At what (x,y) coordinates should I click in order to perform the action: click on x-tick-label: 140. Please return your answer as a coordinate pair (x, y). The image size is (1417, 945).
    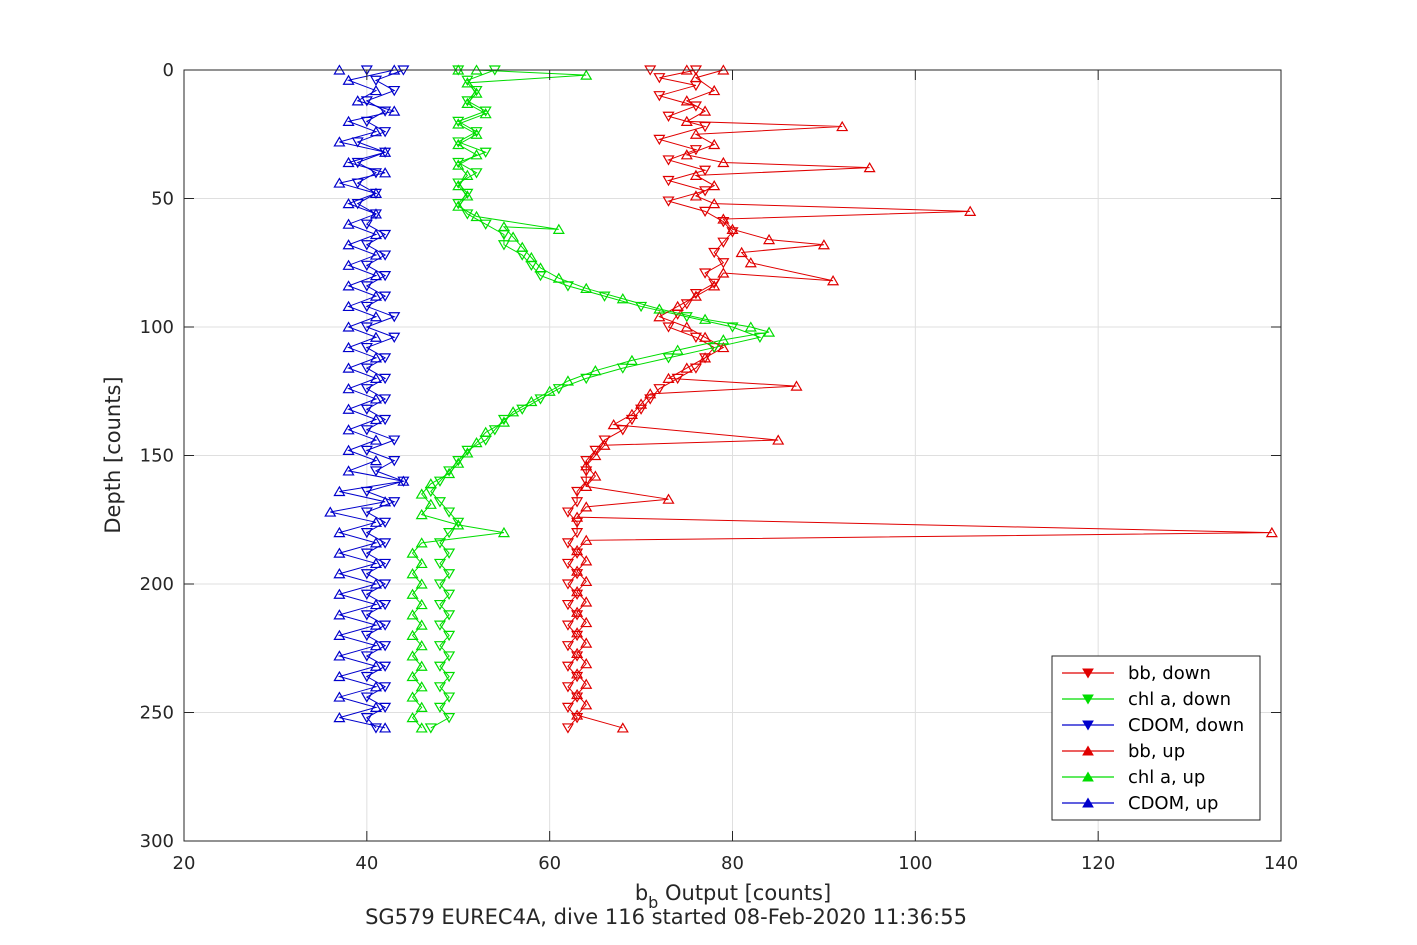
    Looking at the image, I should click on (1281, 863).